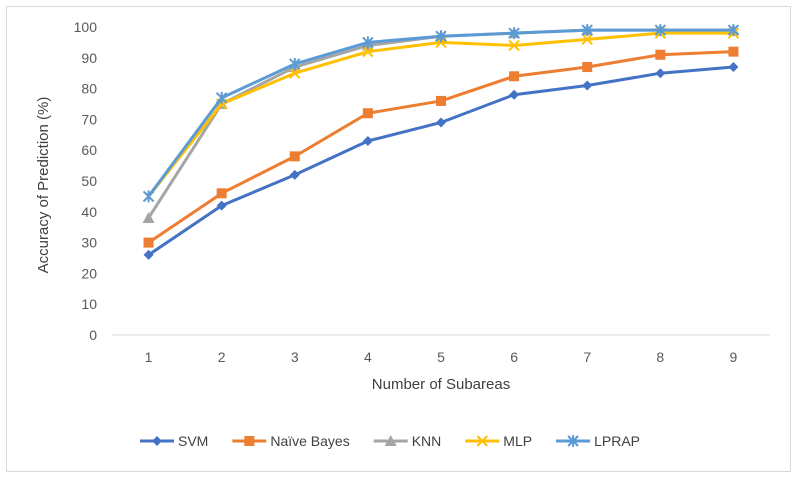 Image resolution: width=799 pixels, height=480 pixels. Describe the element at coordinates (295, 357) in the screenshot. I see `x-tick-label: 3` at that location.